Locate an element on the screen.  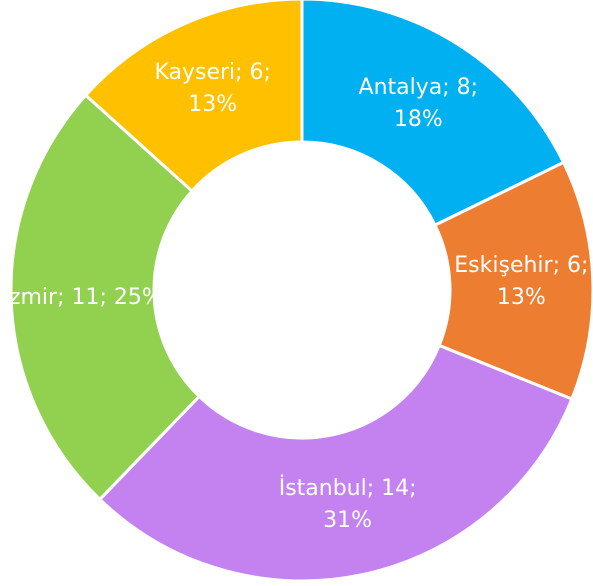
data-label: İstanbul; 14; 31% is located at coordinates (347, 504).